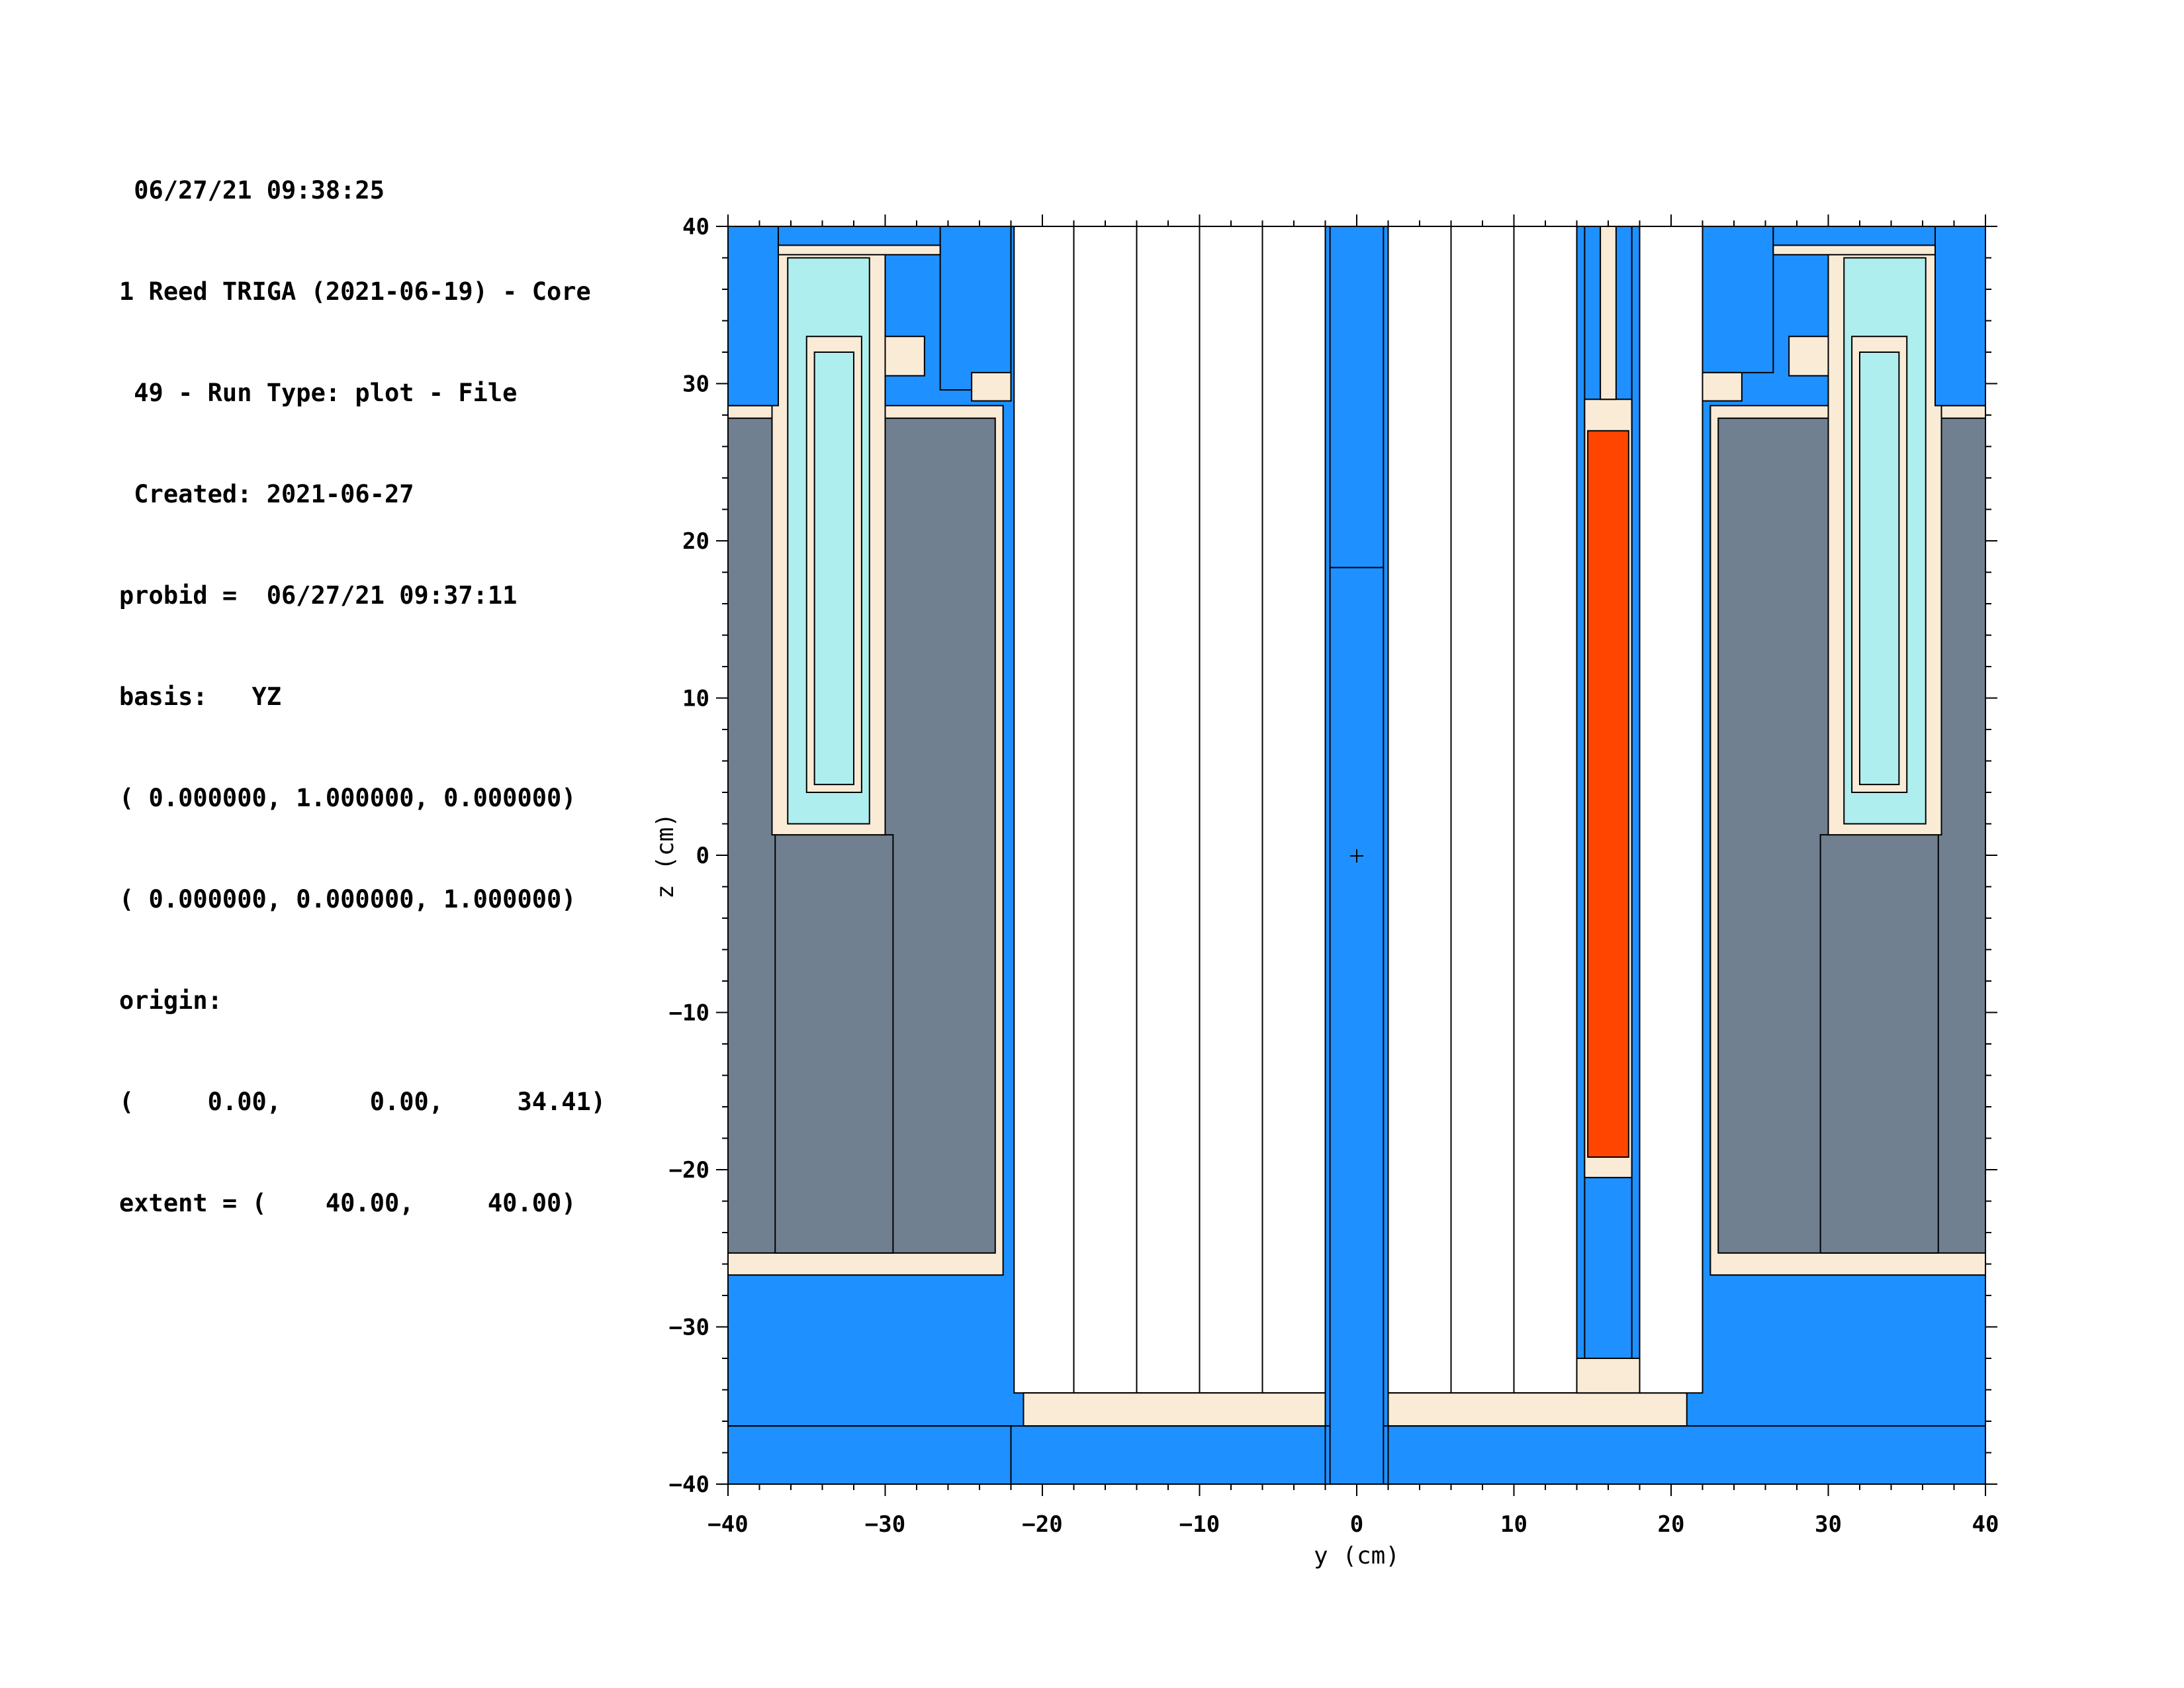 Image resolution: width=2184 pixels, height=1688 pixels. I want to click on y-axis-title: z (cm), so click(665, 856).